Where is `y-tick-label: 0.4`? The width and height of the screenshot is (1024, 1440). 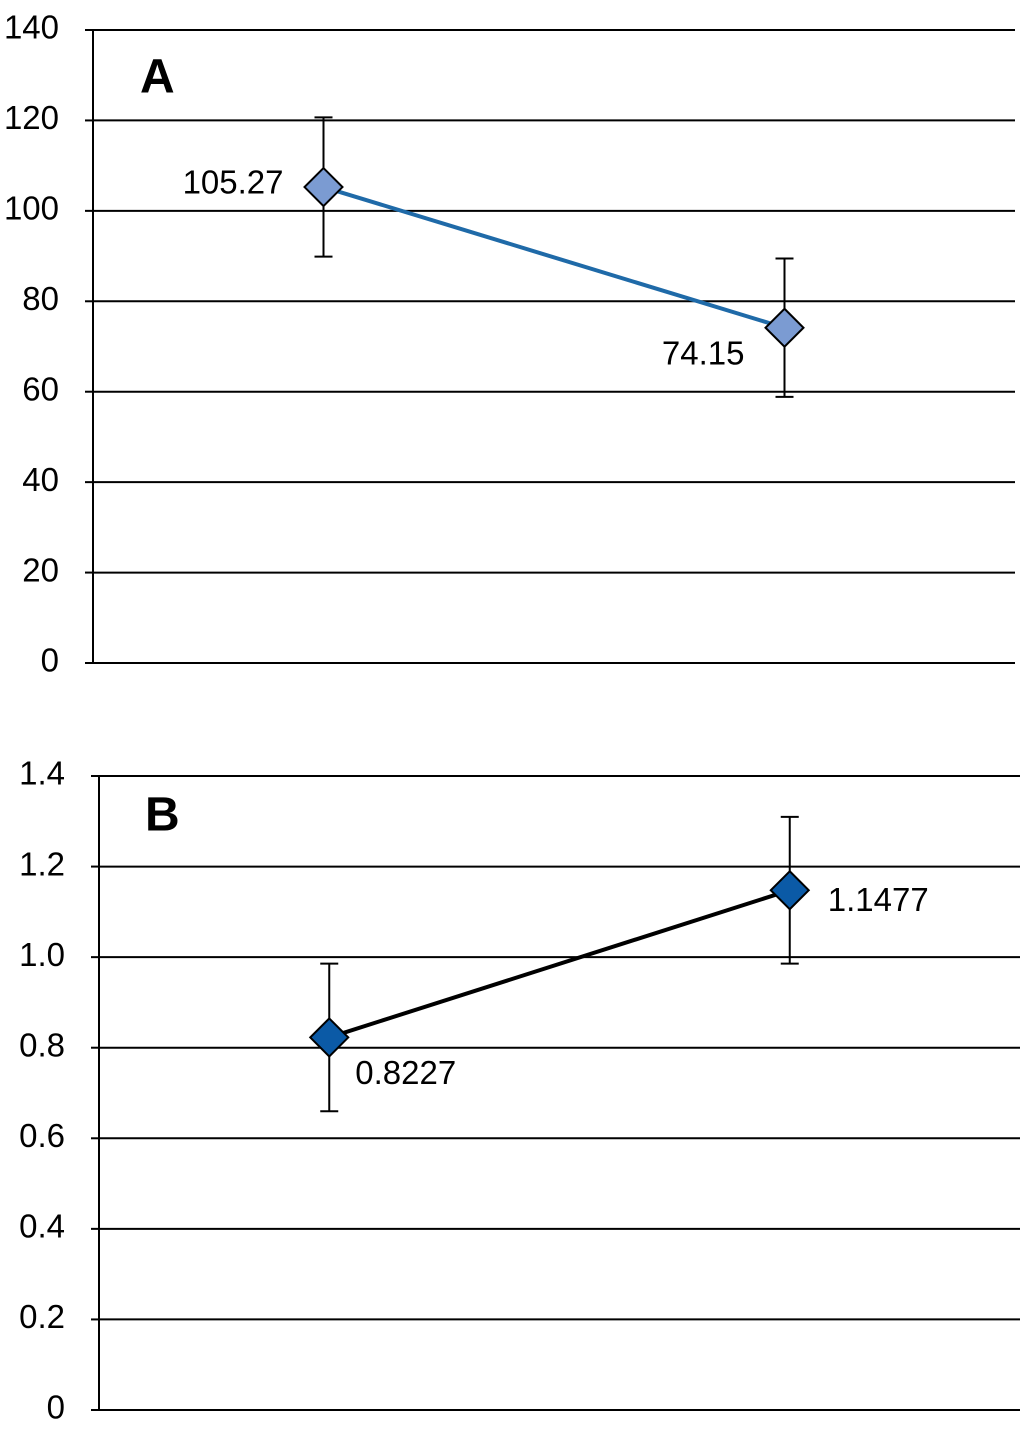 y-tick-label: 0.4 is located at coordinates (42, 1226).